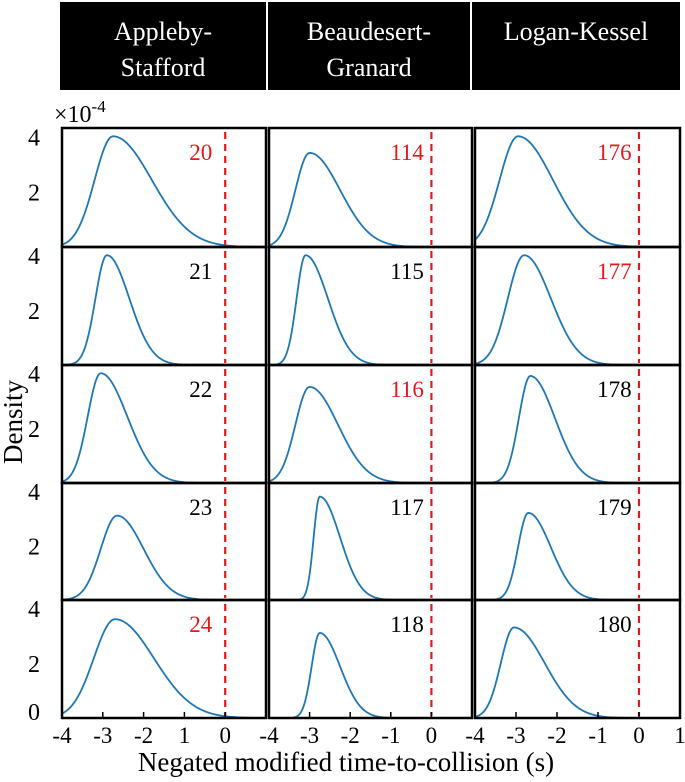 The width and height of the screenshot is (685, 782). I want to click on column-header-text: Logan-Kessel, so click(576, 31).